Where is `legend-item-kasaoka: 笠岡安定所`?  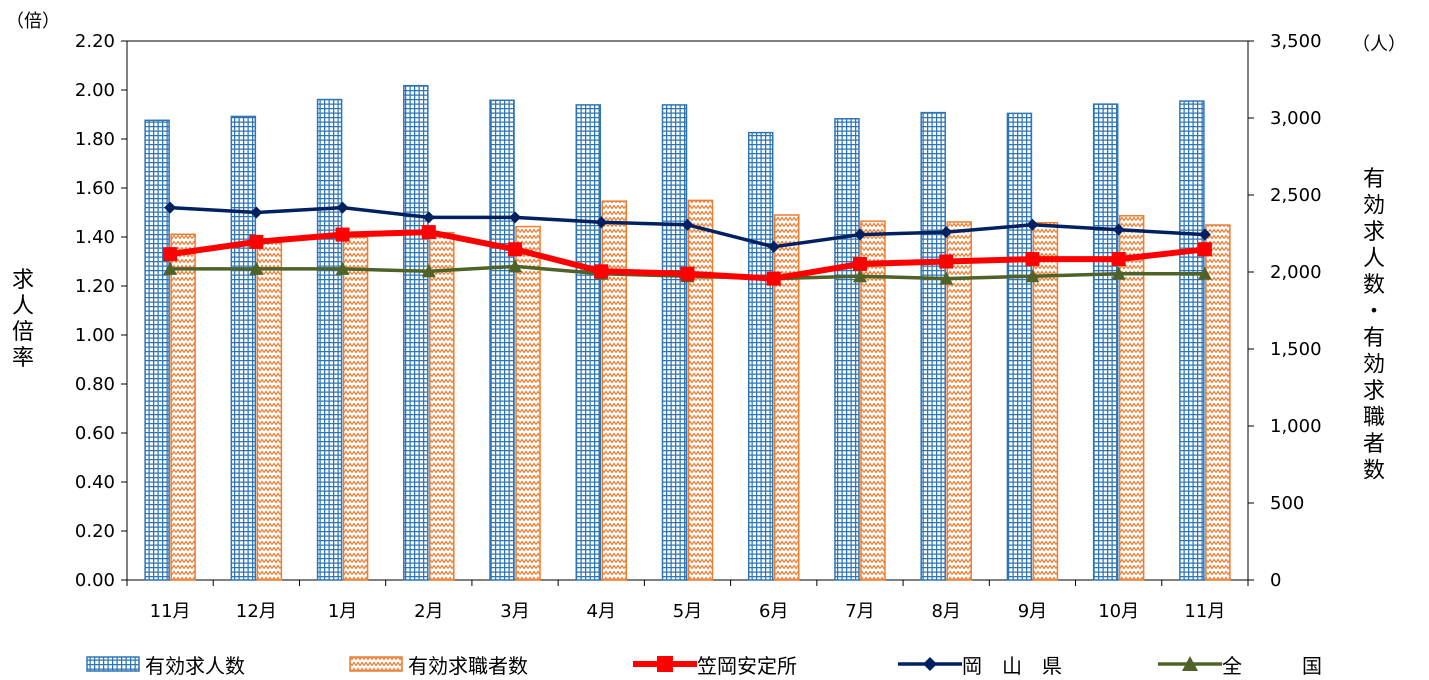 legend-item-kasaoka: 笠岡安定所 is located at coordinates (715, 664).